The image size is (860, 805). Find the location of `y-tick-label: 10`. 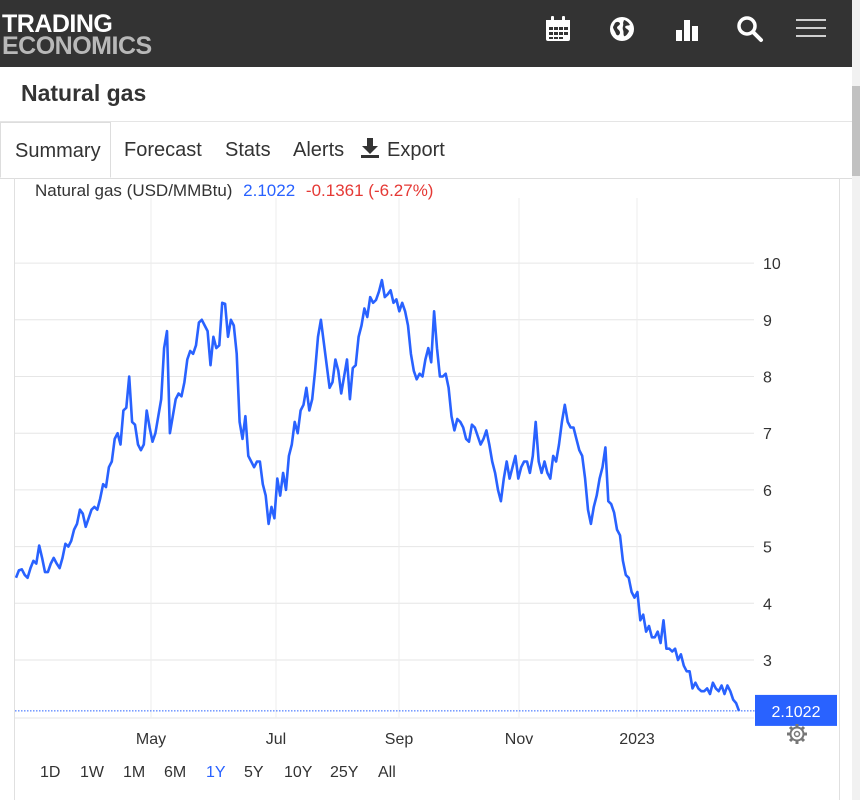

y-tick-label: 10 is located at coordinates (772, 264).